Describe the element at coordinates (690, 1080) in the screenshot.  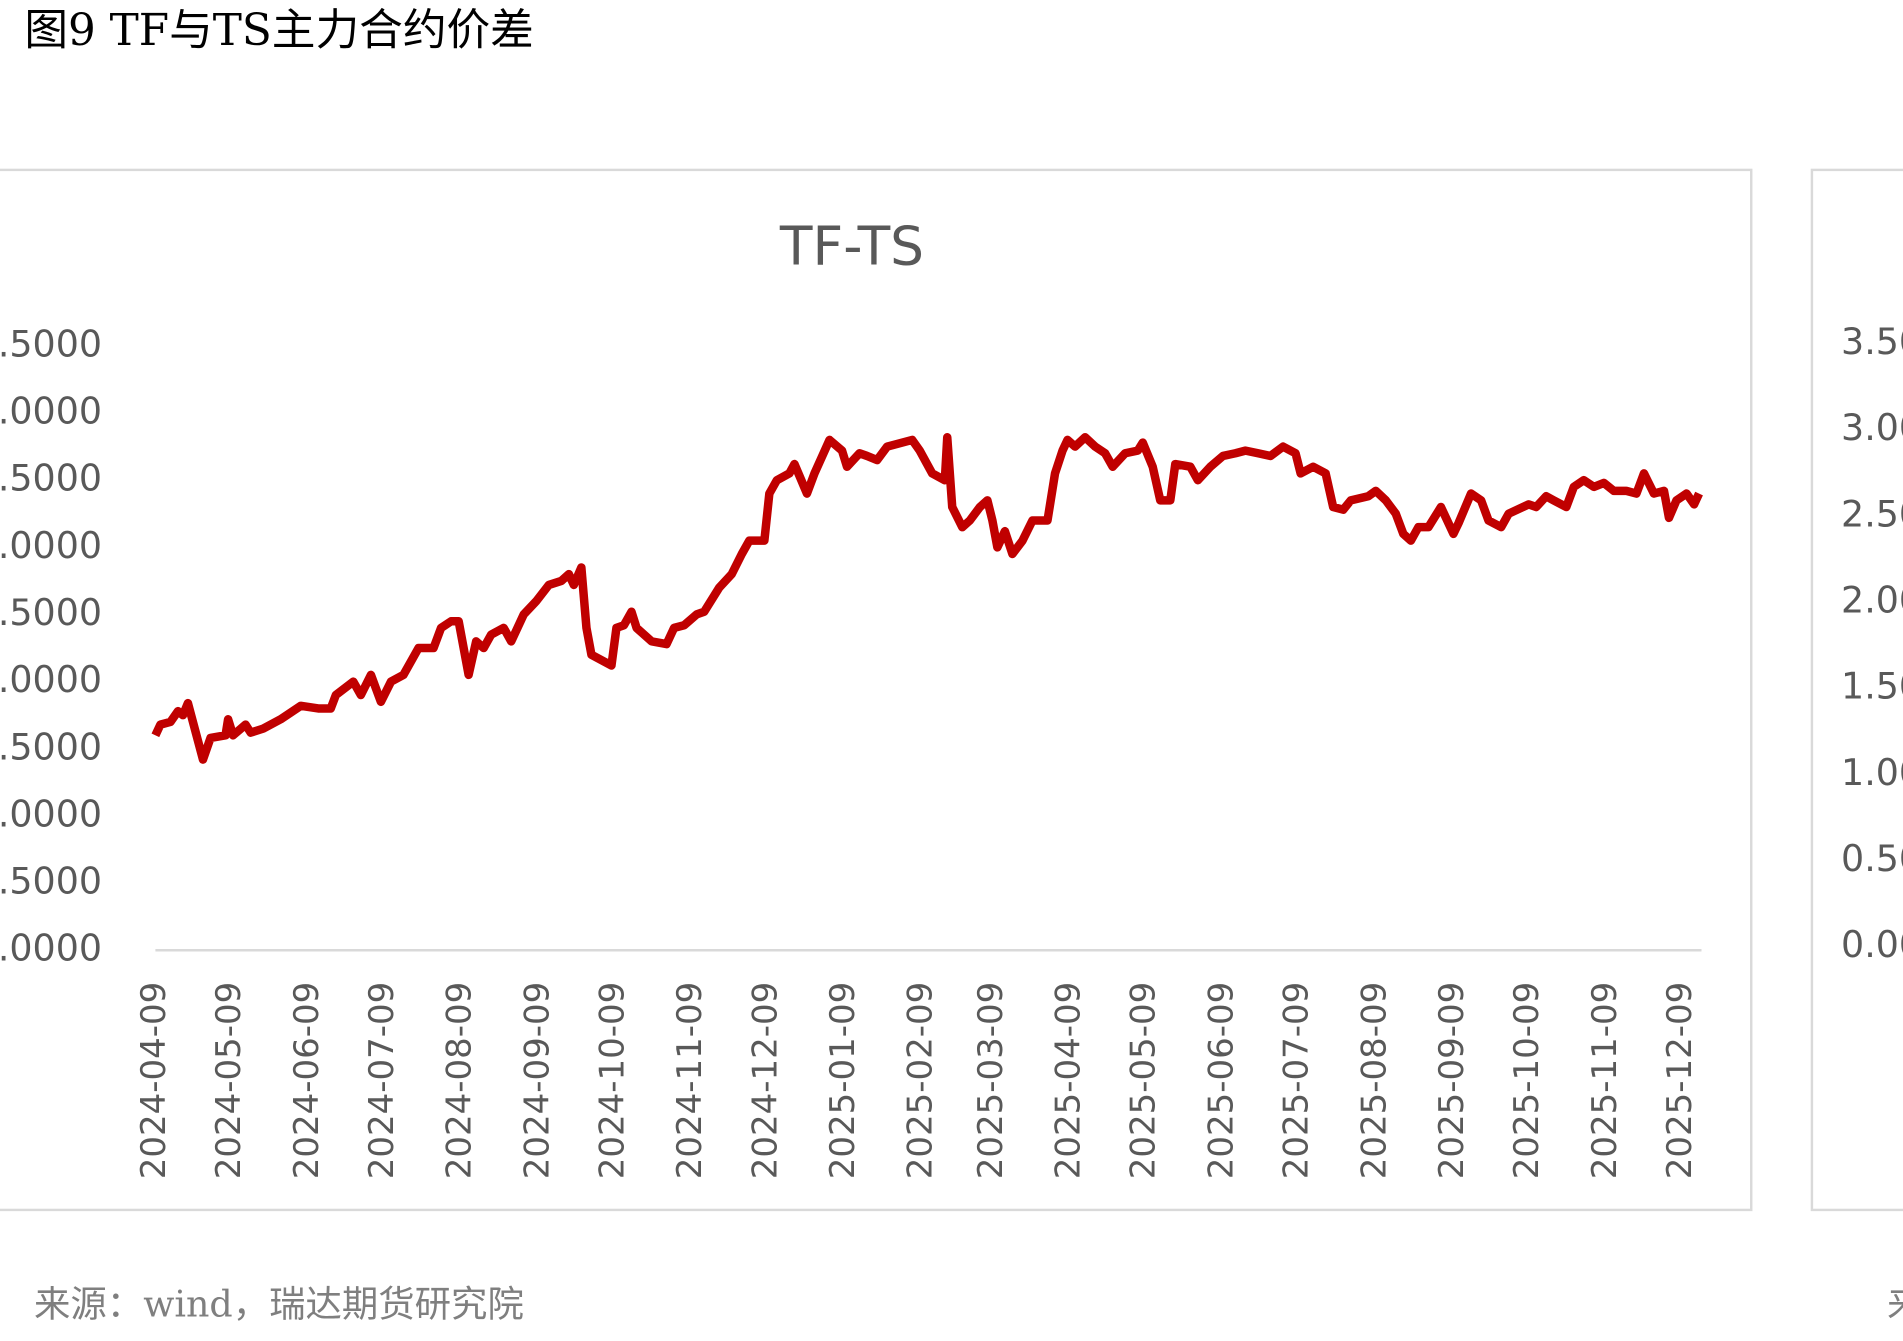
I see `x-tick-label: 2024-11-09` at that location.